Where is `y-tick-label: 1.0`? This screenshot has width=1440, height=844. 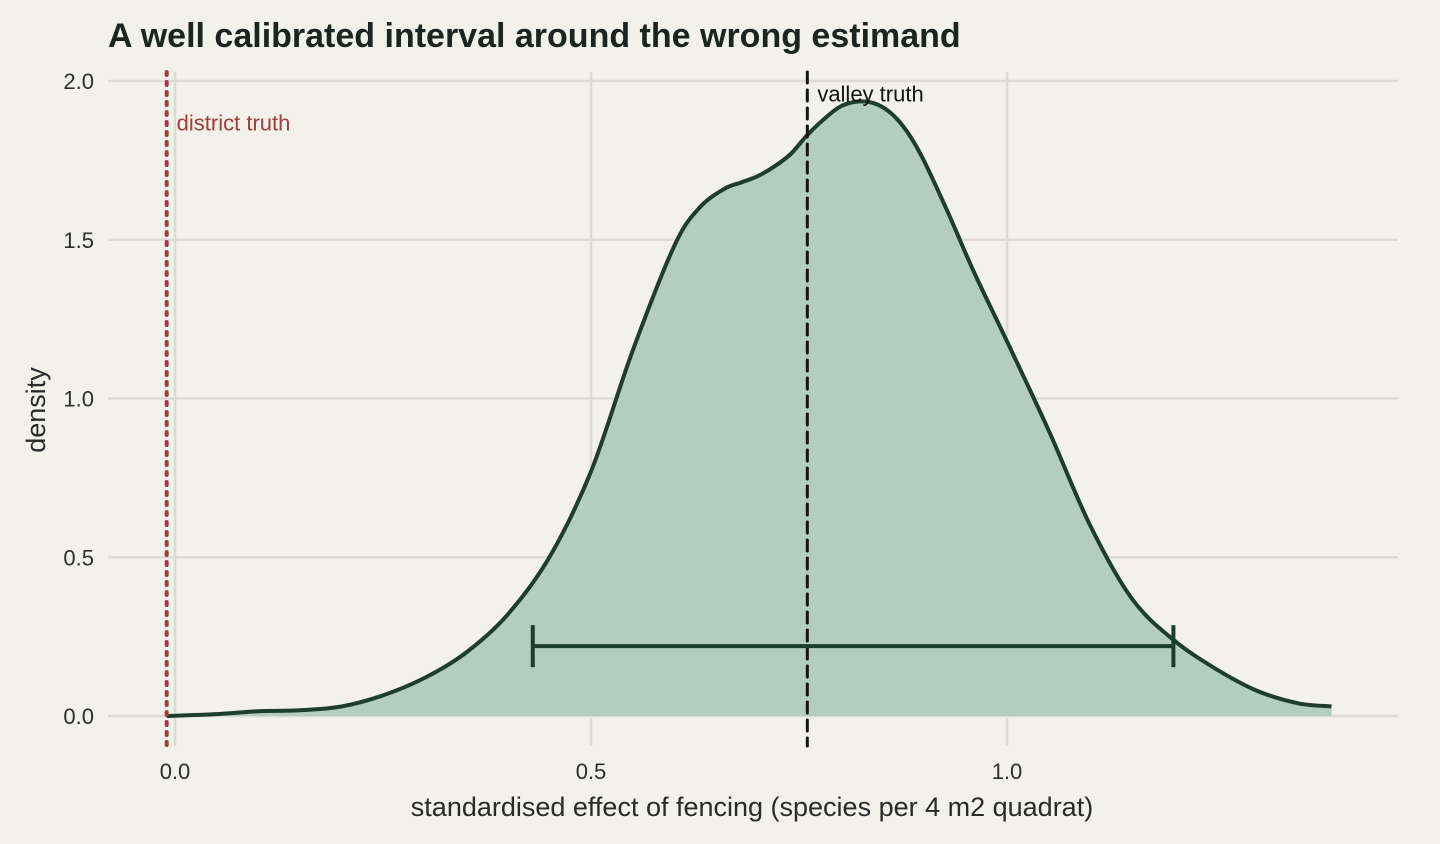
y-tick-label: 1.0 is located at coordinates (78, 399).